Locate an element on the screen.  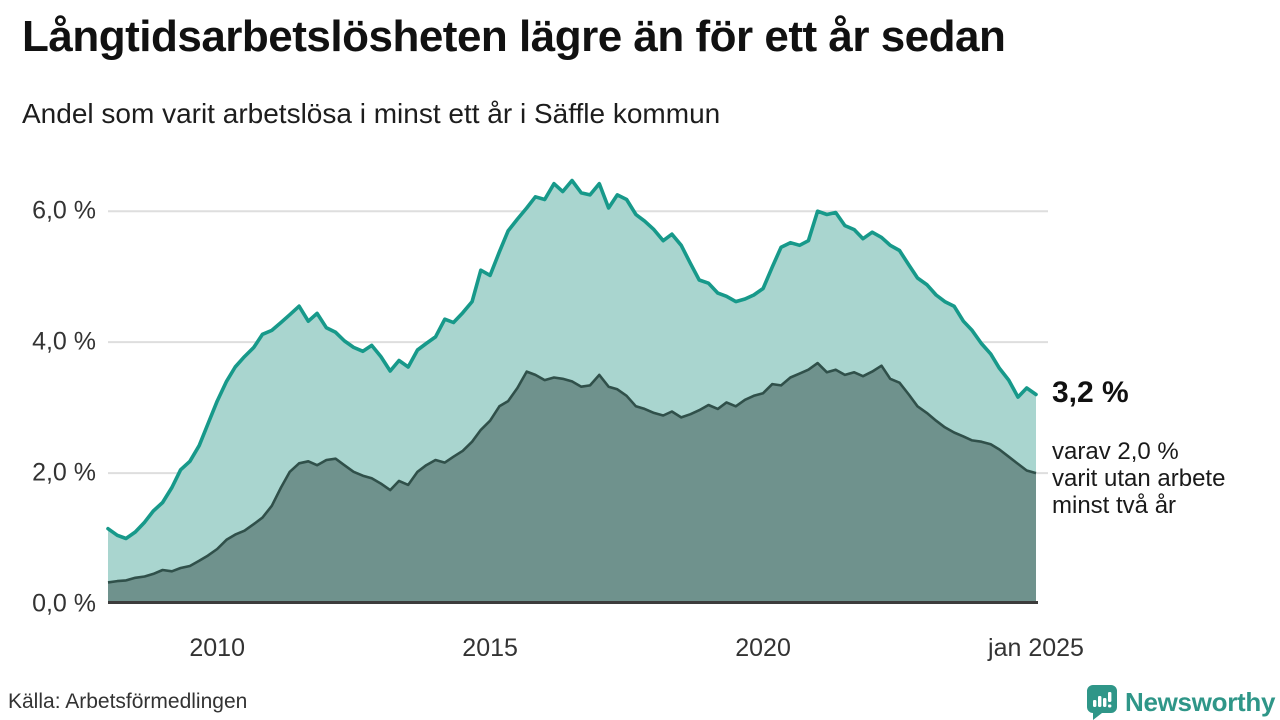
brand-name: Newsworthy is located at coordinates (1200, 702).